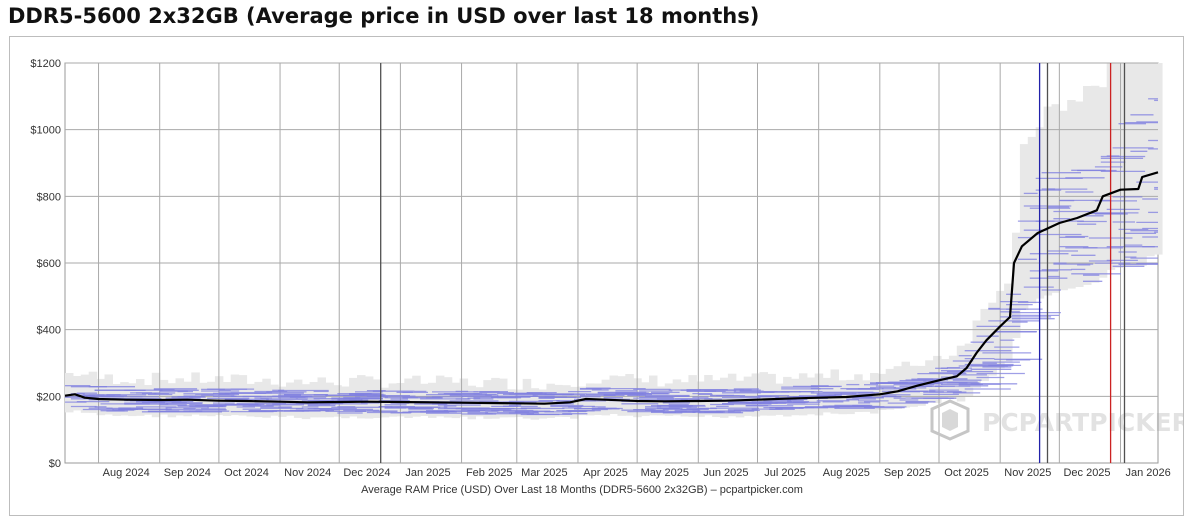 This screenshot has width=1189, height=520. What do you see at coordinates (966, 473) in the screenshot?
I see `x-tick-label: Oct 2025` at bounding box center [966, 473].